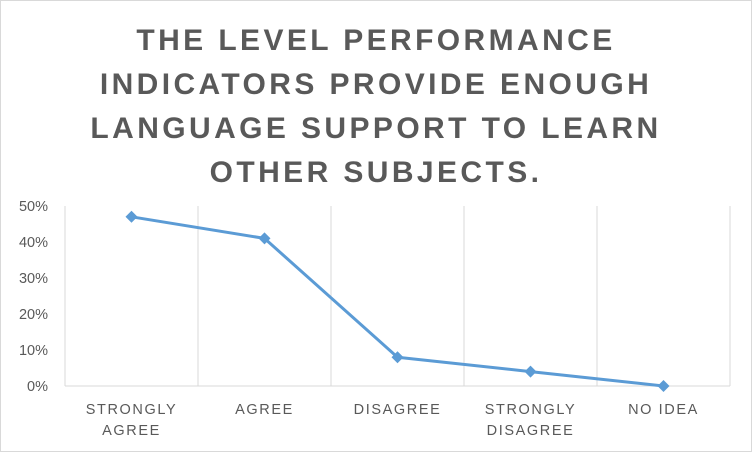 The width and height of the screenshot is (752, 452). What do you see at coordinates (33, 279) in the screenshot?
I see `y-tick-label: 30%` at bounding box center [33, 279].